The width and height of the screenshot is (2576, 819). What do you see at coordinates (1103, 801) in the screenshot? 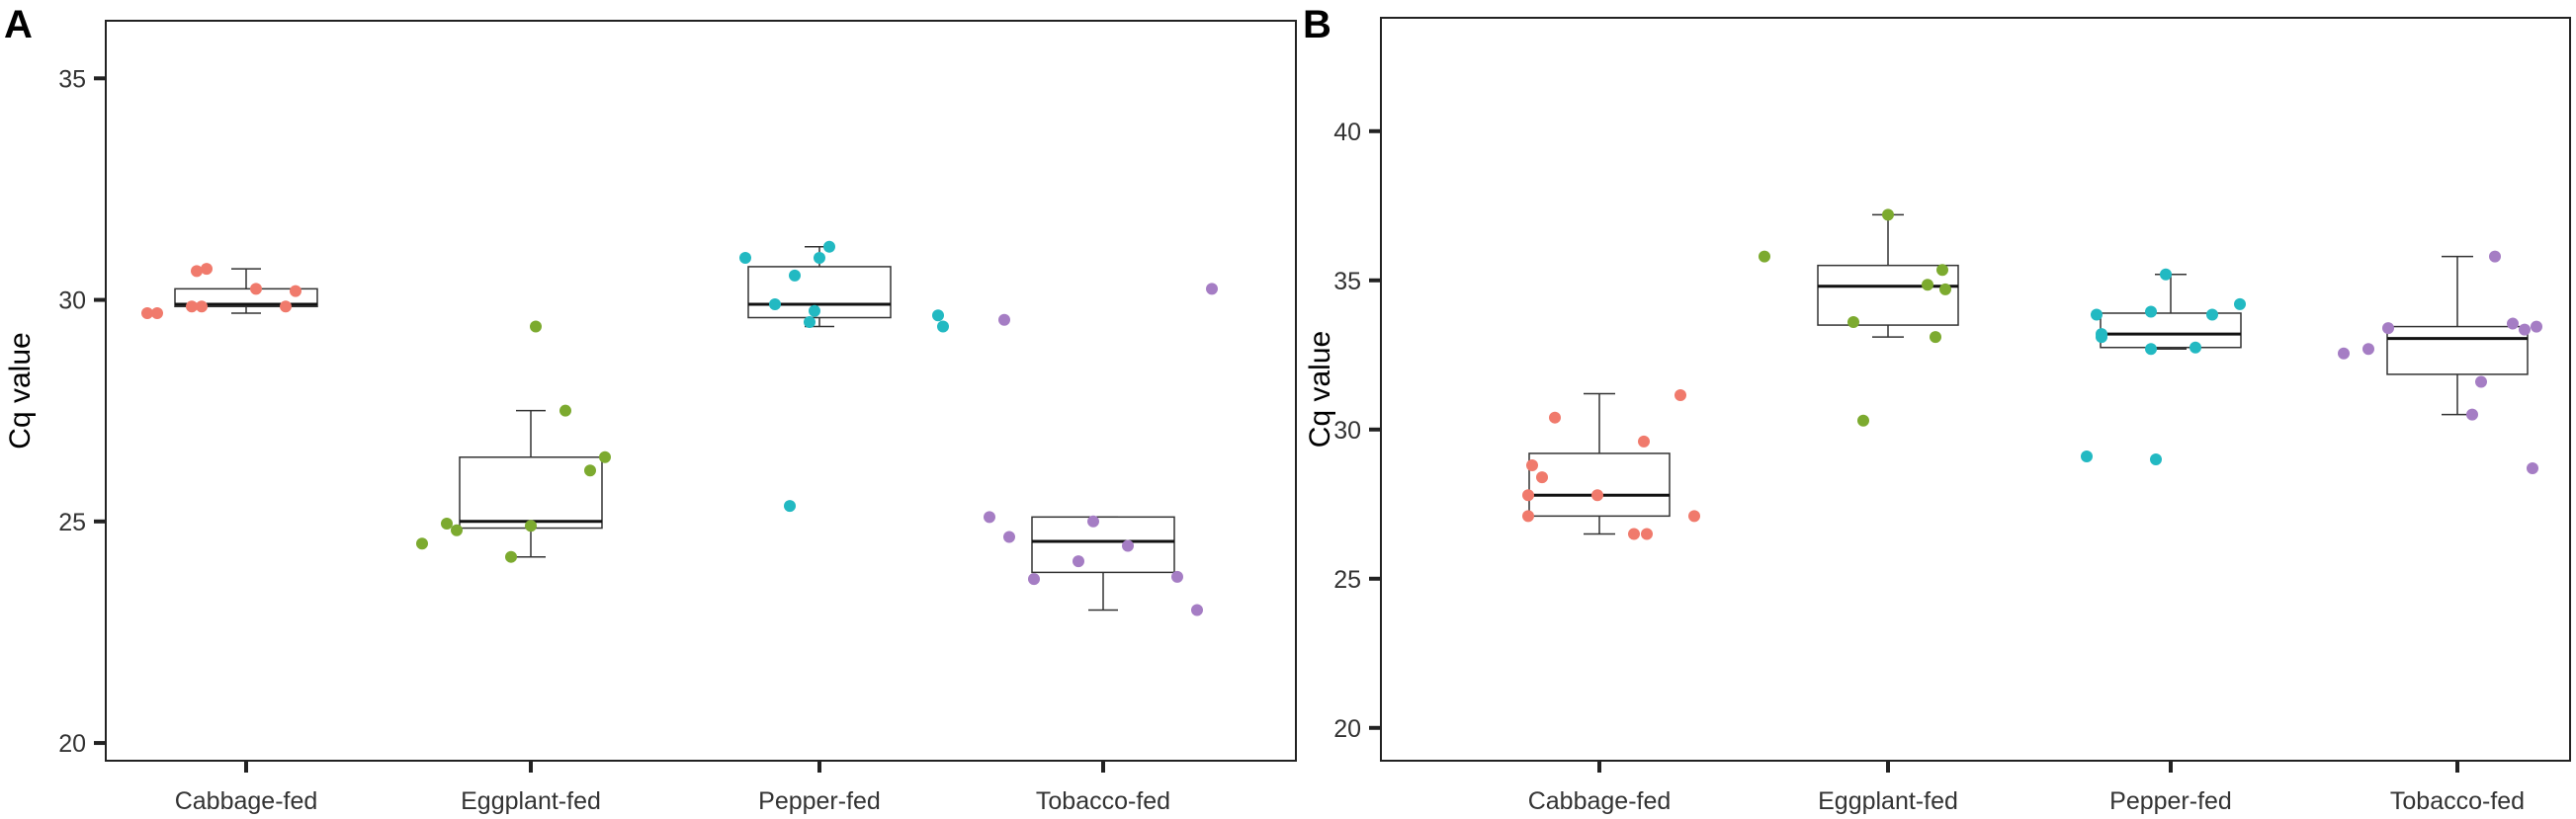
I see `x-tick-label: Tobacco-fed` at bounding box center [1103, 801].